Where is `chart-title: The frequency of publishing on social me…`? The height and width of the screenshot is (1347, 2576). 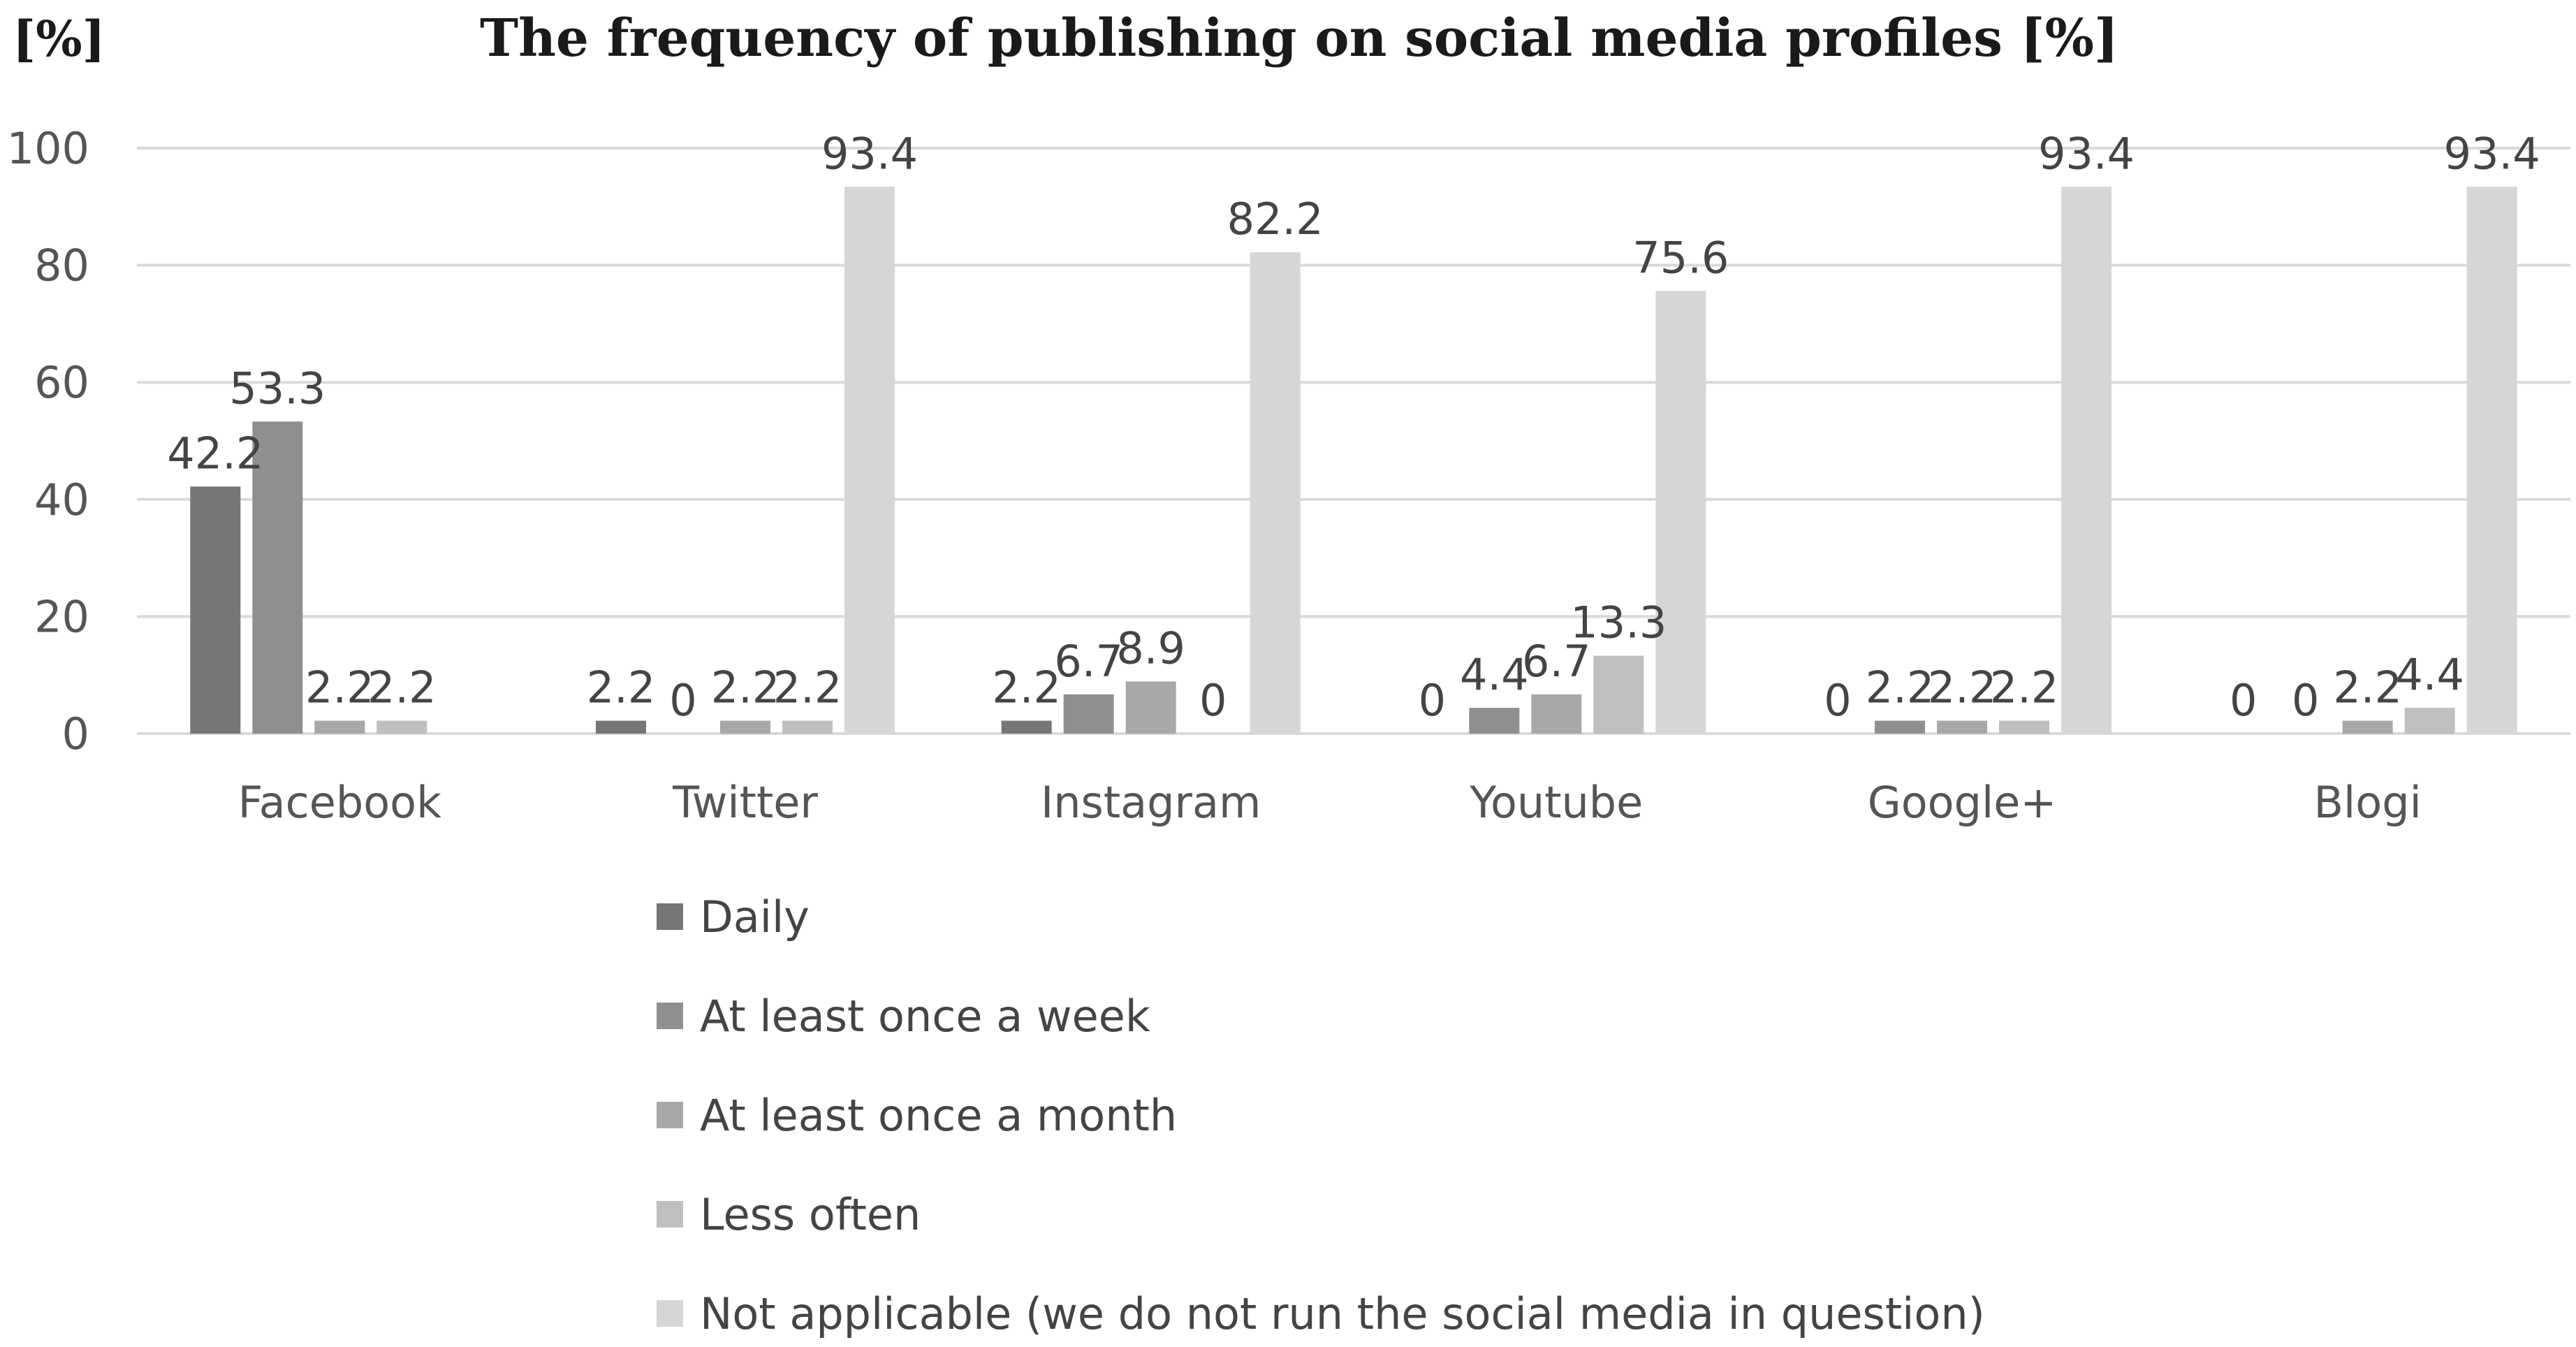 chart-title: The frequency of publishing on social me… is located at coordinates (1299, 38).